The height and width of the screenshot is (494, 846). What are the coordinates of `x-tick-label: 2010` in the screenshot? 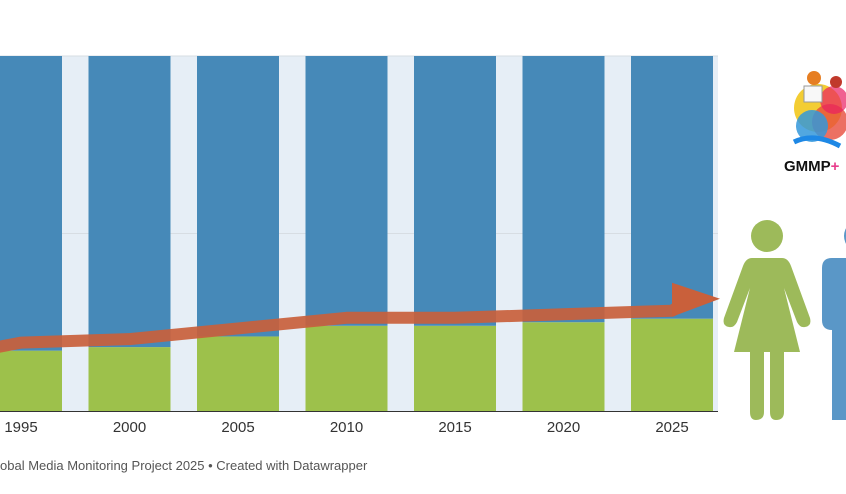 It's located at (346, 427).